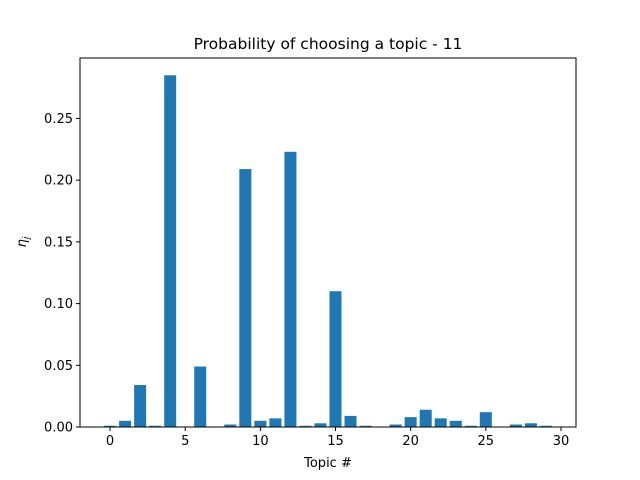 The height and width of the screenshot is (480, 640). Describe the element at coordinates (62, 274) in the screenshot. I see `y-axis-ticks: 0.00 0.05 0.10 0.15 0.20 0.25` at that location.